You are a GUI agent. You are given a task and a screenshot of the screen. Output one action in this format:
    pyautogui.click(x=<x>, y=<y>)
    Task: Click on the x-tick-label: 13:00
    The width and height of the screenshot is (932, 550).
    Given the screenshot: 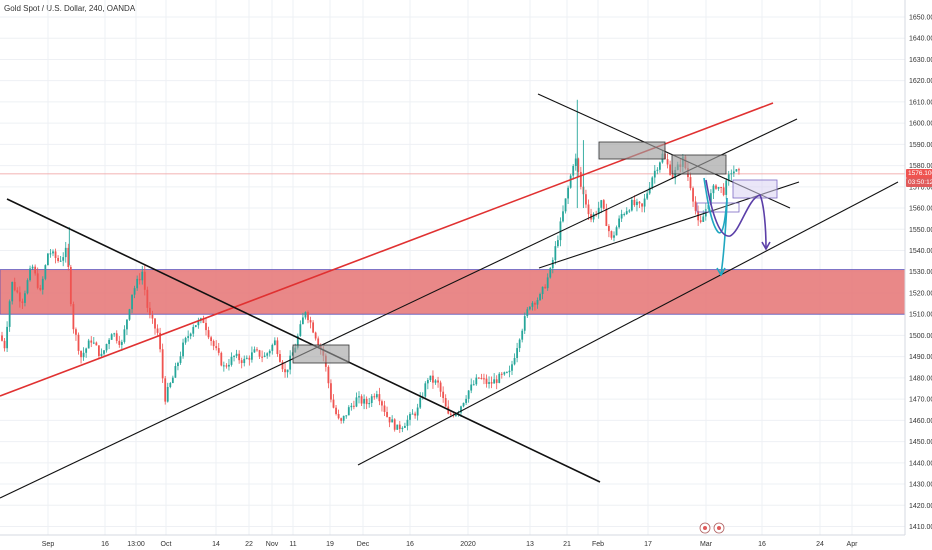 What is the action you would take?
    pyautogui.click(x=136, y=544)
    